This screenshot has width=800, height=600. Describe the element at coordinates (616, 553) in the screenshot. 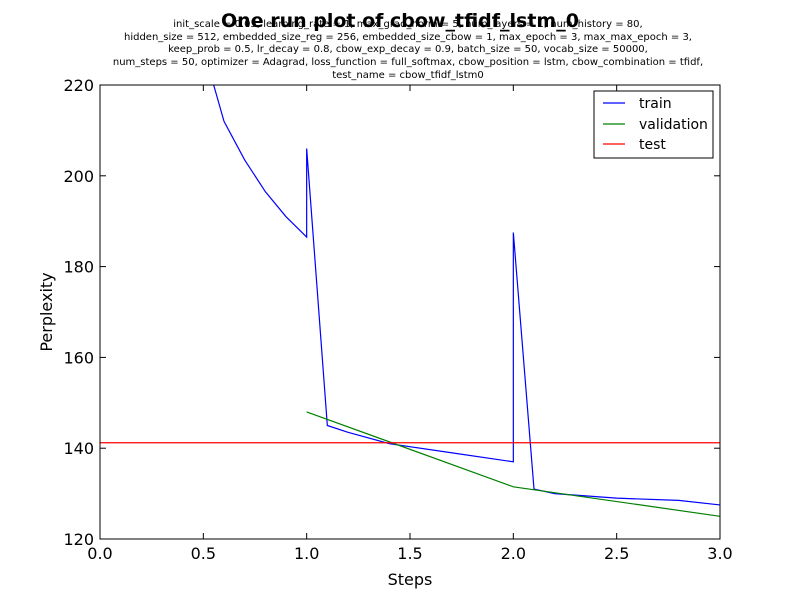

I see `x-tick-label: 2.5` at that location.